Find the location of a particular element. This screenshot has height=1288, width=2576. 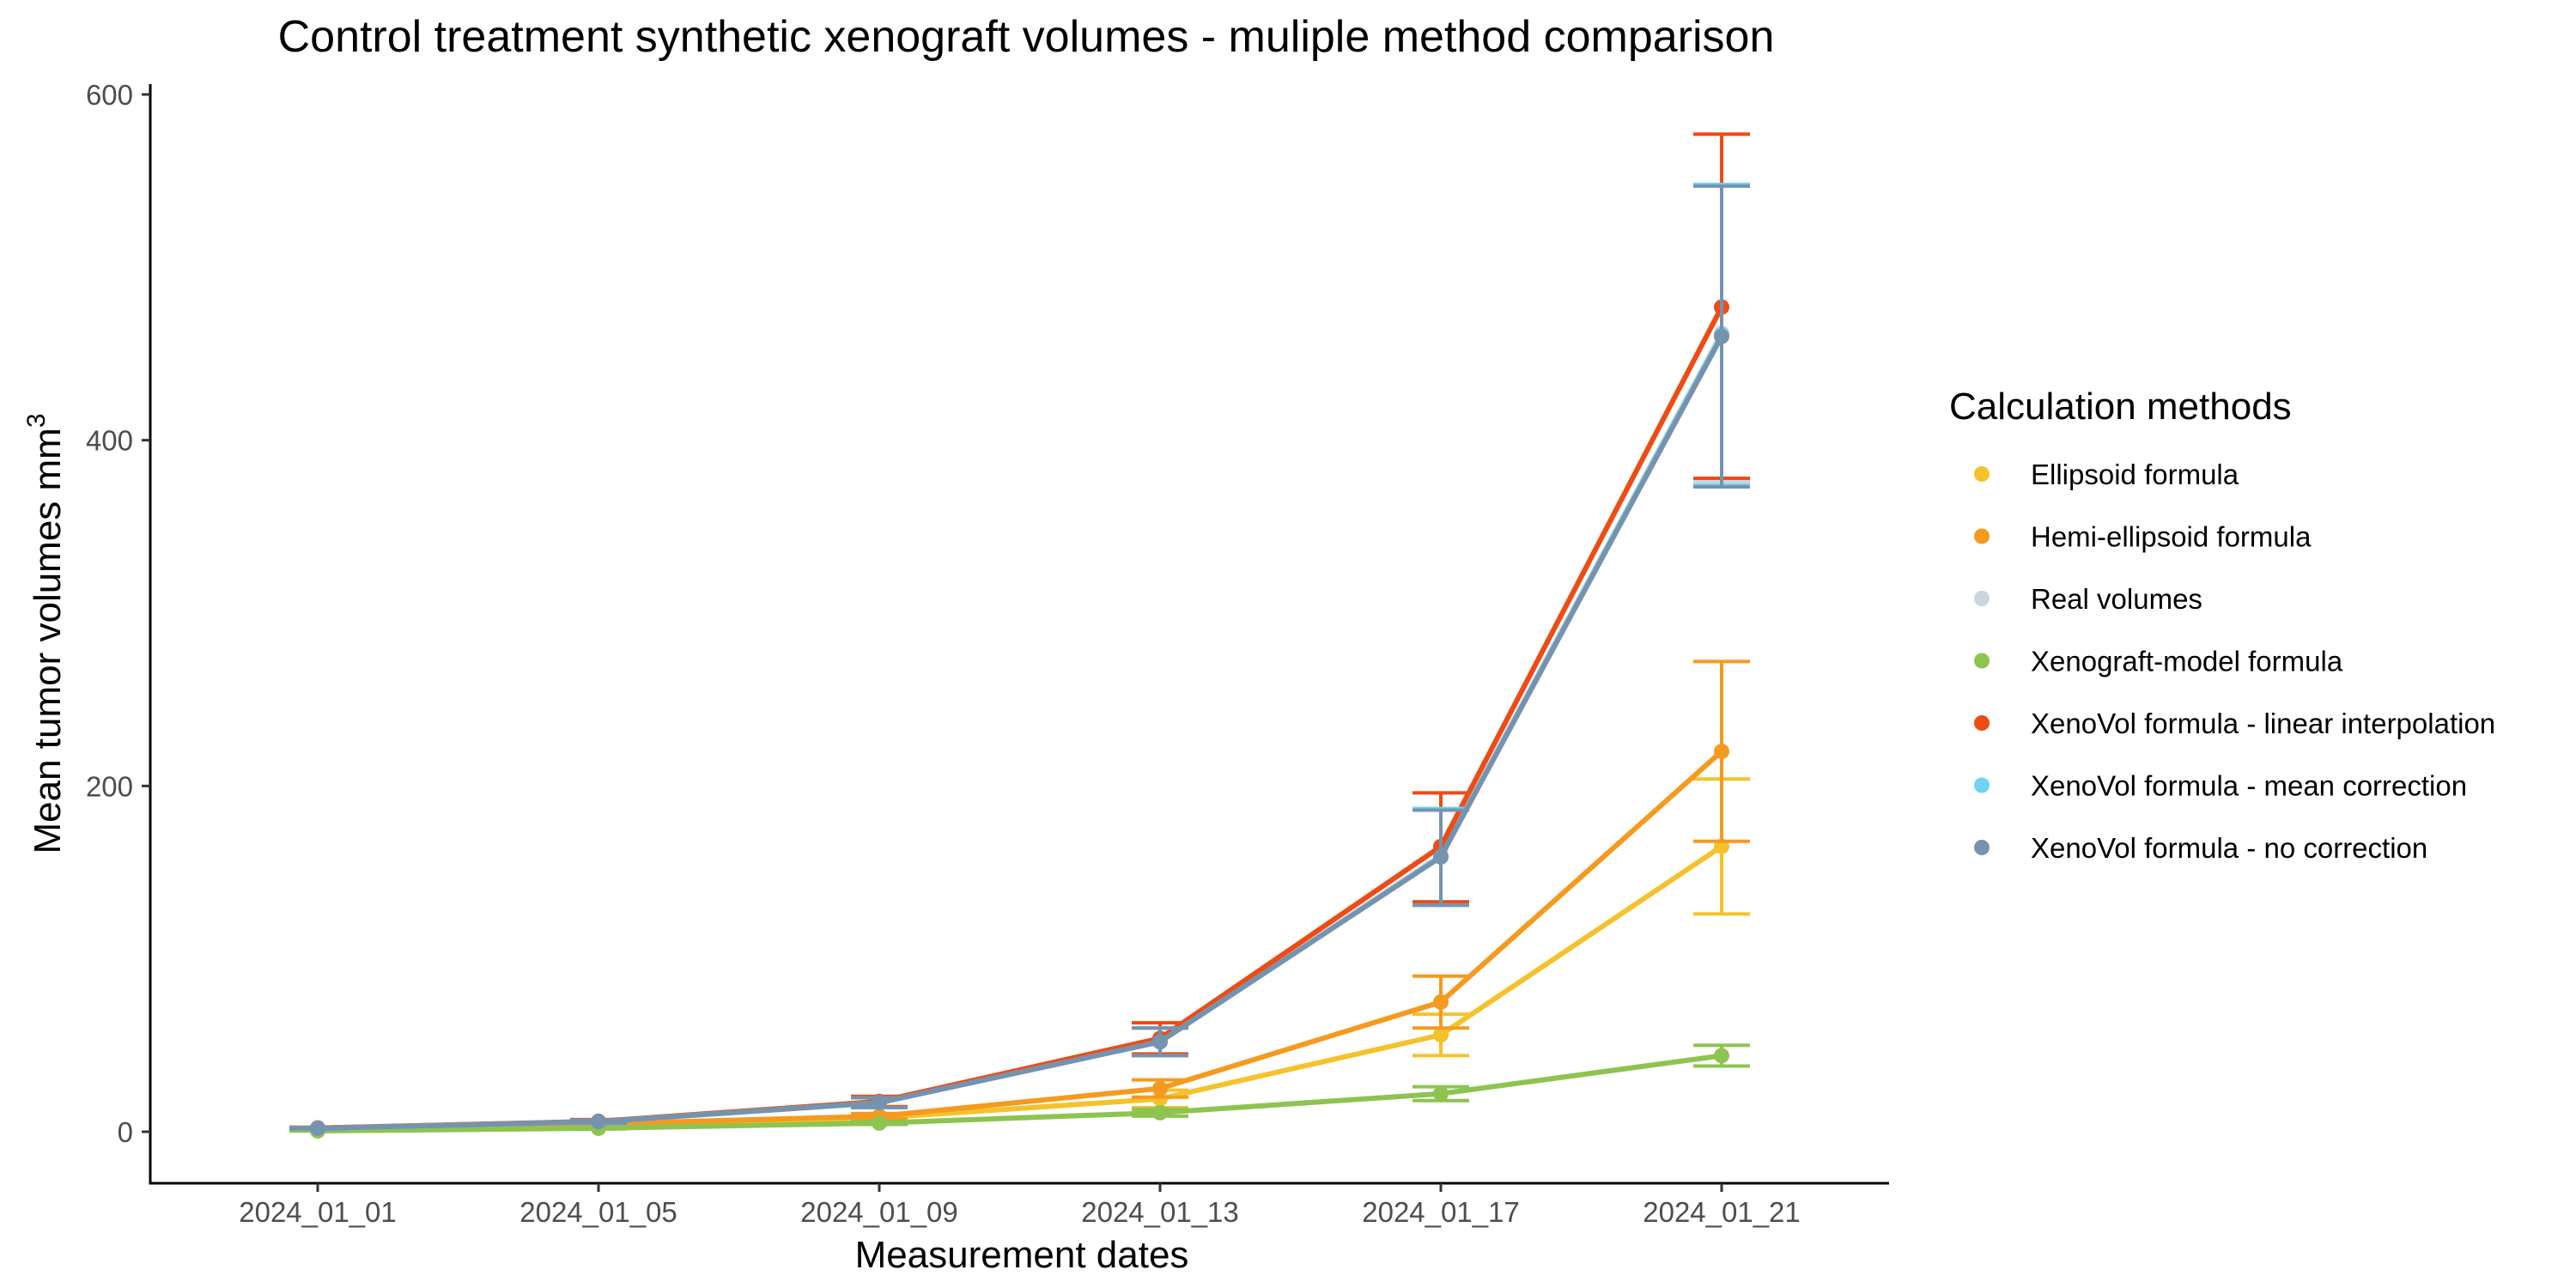

legend-label: Ellipsoid formula is located at coordinates (2135, 474).